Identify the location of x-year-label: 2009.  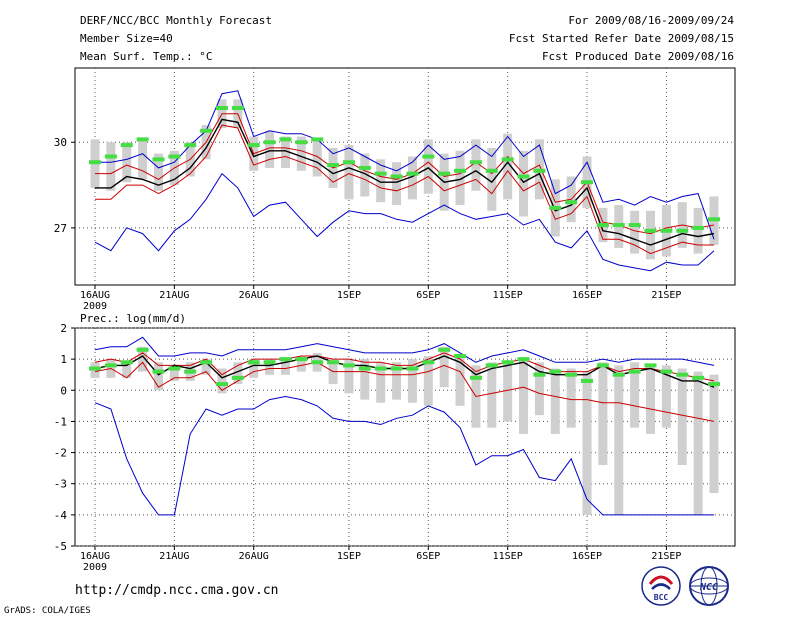
(95, 306).